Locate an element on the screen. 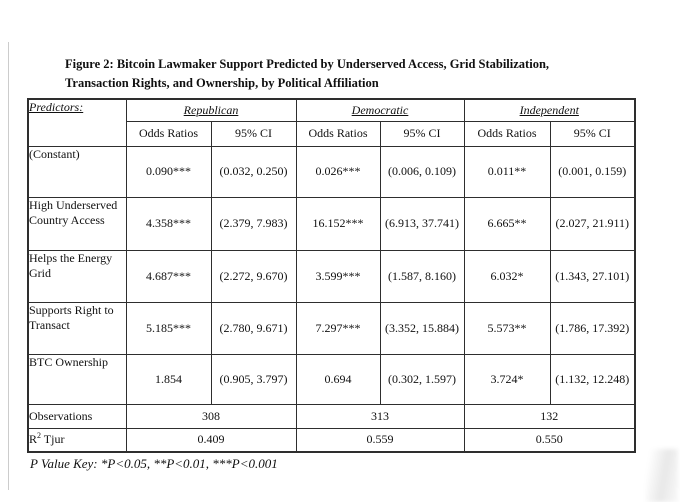 The height and width of the screenshot is (502, 680). odds-cell: 0.694 is located at coordinates (338, 379).